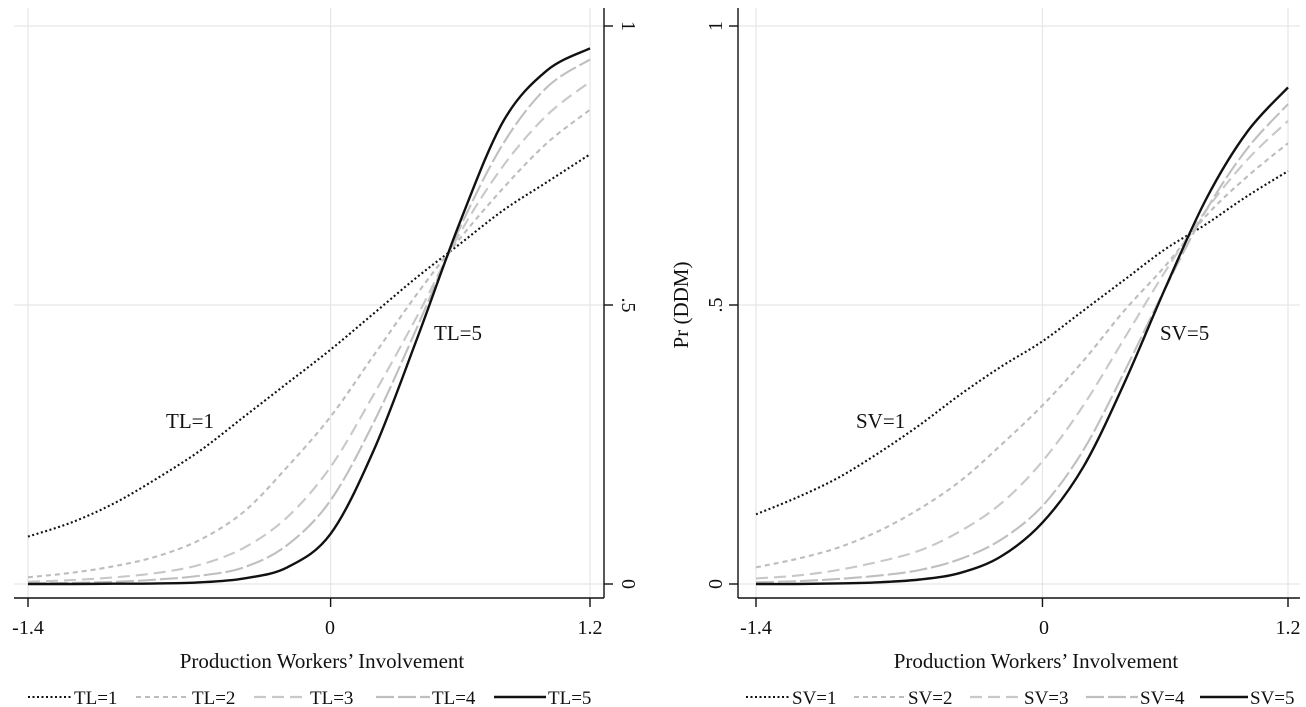  What do you see at coordinates (1020, 697) in the screenshot?
I see `legend: SV=1 SV=2 SV=3 SV=4 SV=5` at bounding box center [1020, 697].